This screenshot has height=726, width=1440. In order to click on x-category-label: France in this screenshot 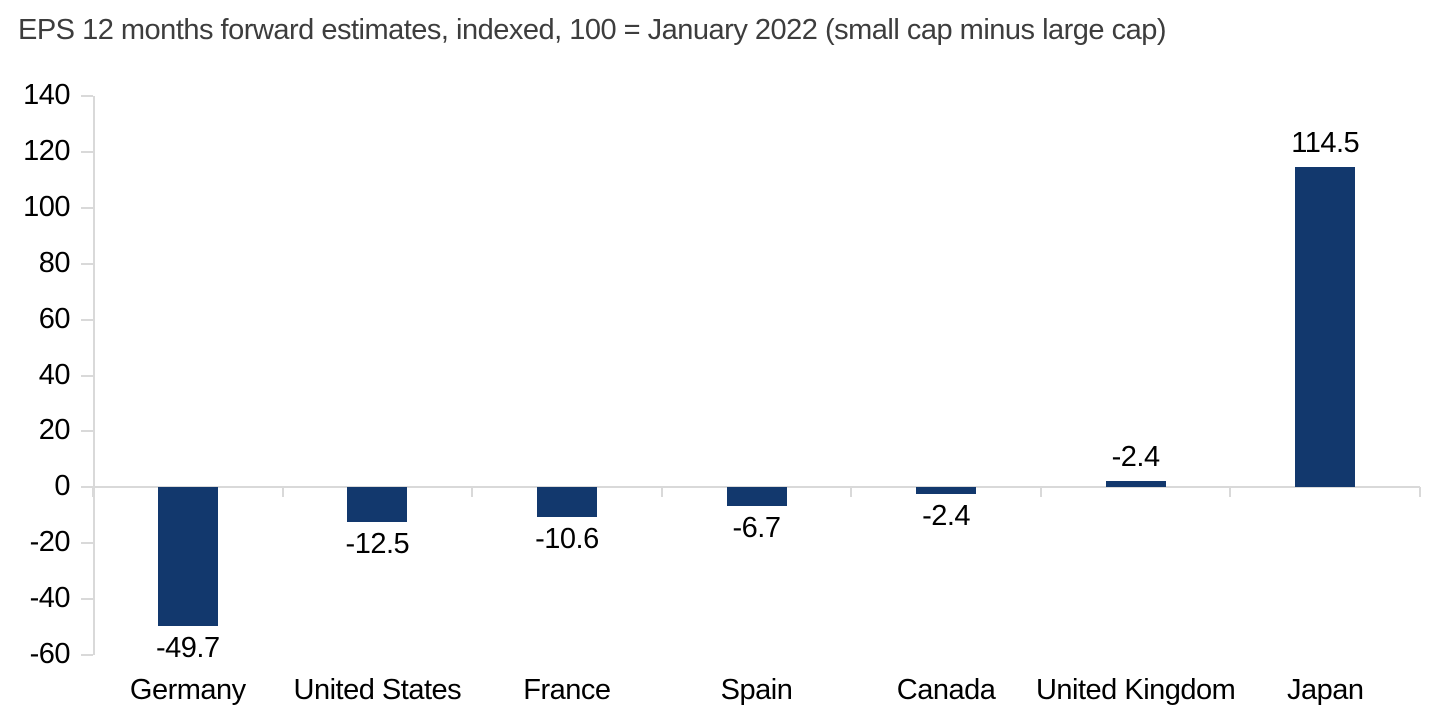, I will do `click(567, 690)`.